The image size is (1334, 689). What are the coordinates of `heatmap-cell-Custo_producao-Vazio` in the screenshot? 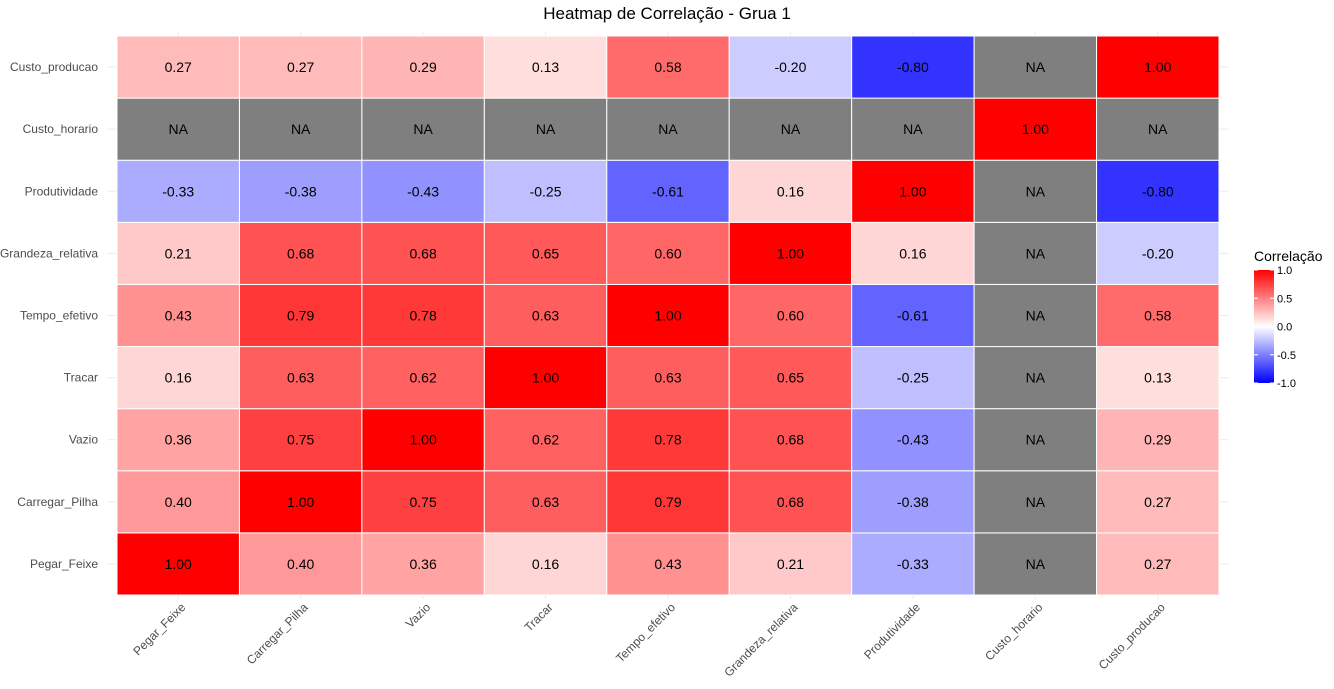 It's located at (423, 67).